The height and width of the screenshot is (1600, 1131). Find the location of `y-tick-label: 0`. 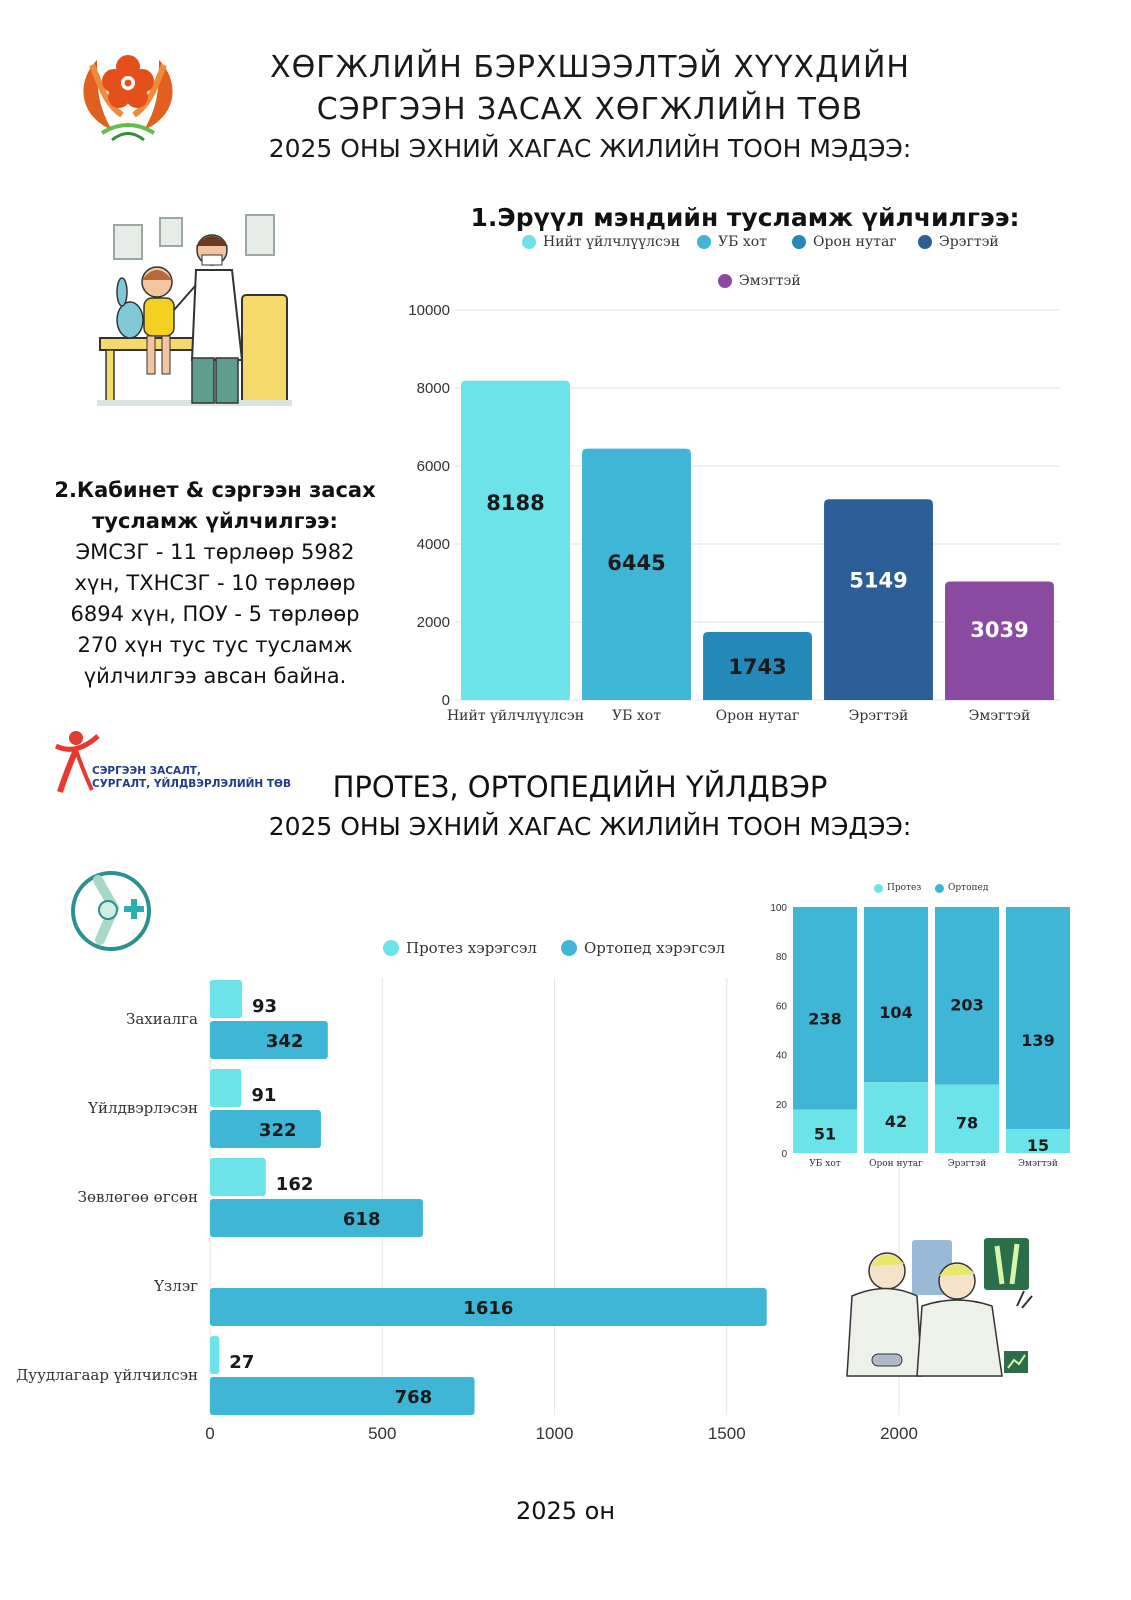

y-tick-label: 0 is located at coordinates (784, 1154).